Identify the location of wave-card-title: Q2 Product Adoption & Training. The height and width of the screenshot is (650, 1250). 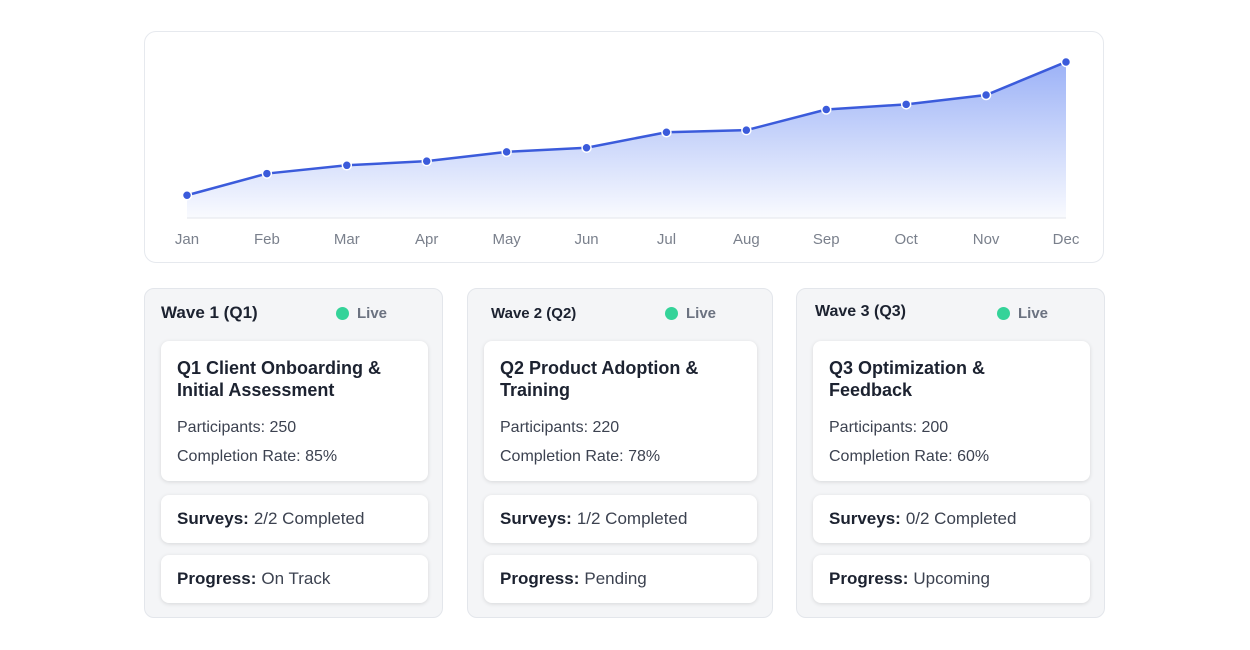
(620, 379).